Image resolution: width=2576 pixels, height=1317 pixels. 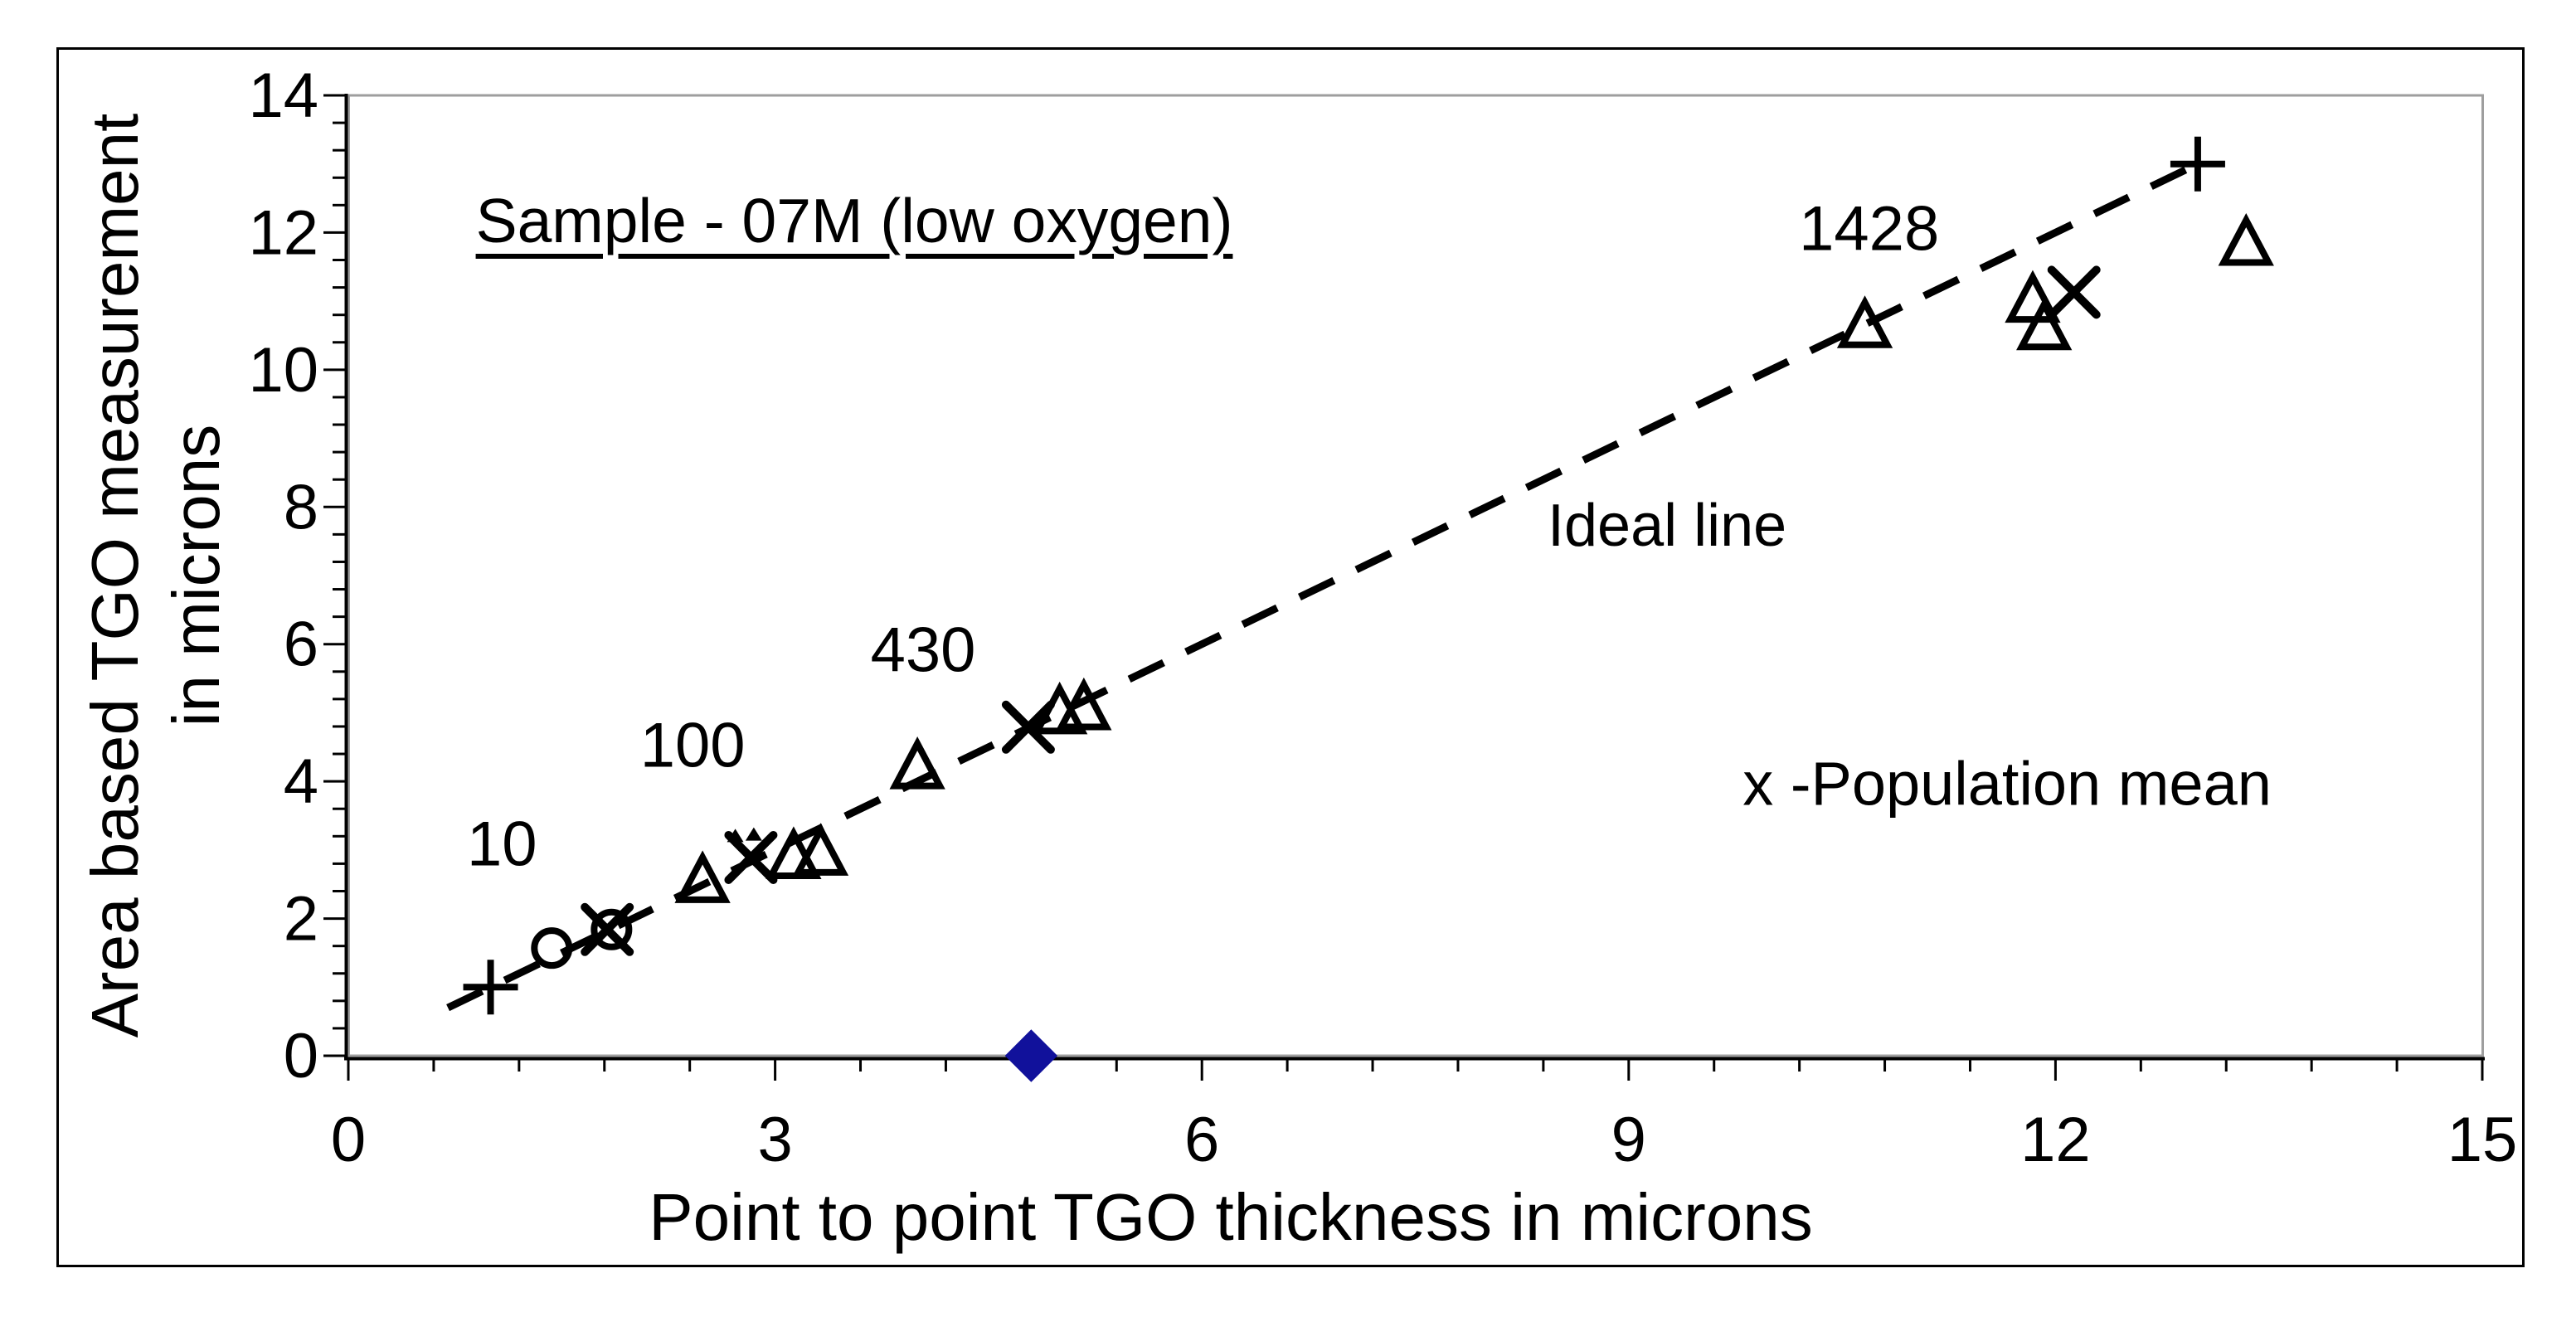 What do you see at coordinates (502, 845) in the screenshot?
I see `point-label-10: 10` at bounding box center [502, 845].